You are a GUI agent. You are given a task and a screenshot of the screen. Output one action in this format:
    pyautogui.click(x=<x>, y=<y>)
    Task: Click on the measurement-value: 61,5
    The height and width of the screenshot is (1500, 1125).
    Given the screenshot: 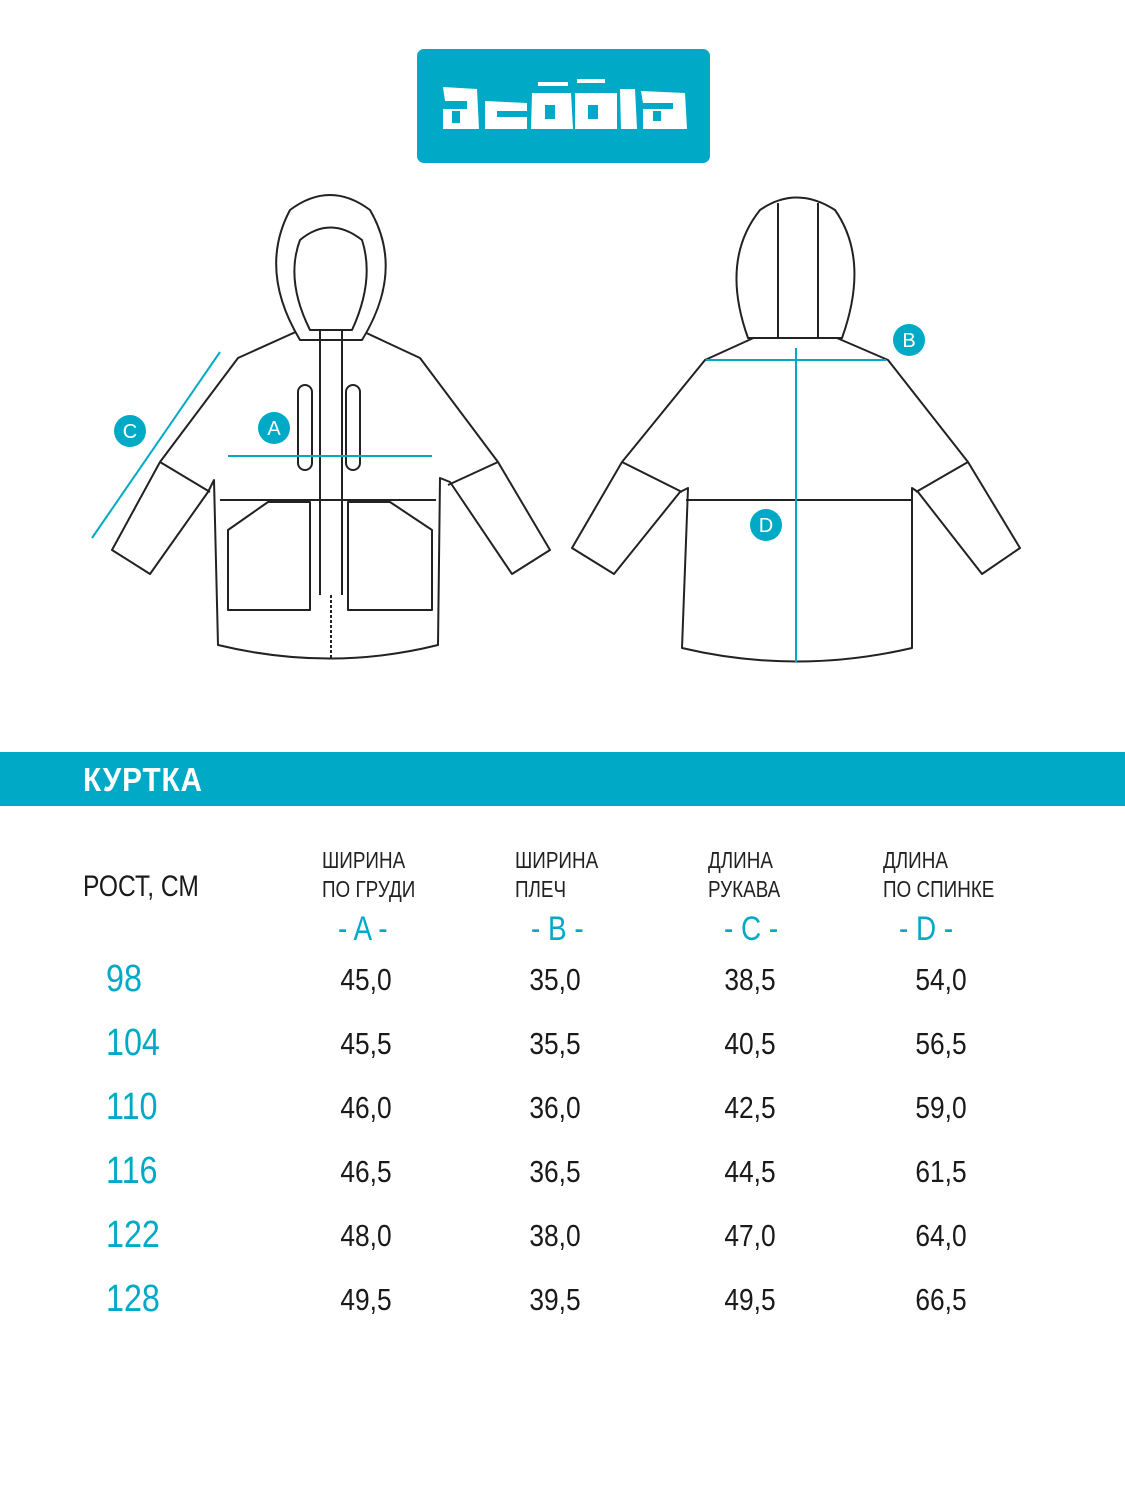 What is the action you would take?
    pyautogui.click(x=941, y=1171)
    